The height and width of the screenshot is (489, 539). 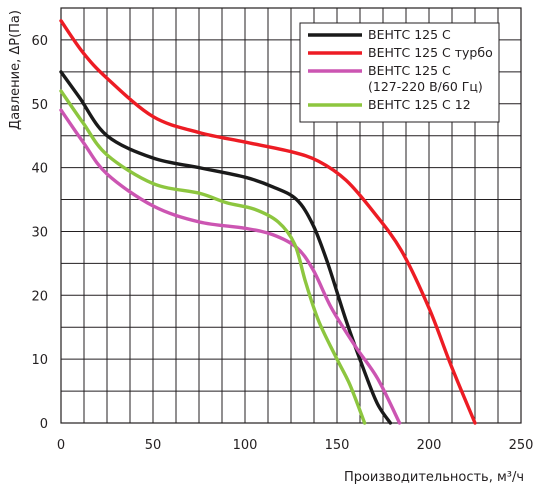 What do you see at coordinates (153, 445) in the screenshot?
I see `x-tick-label: 50` at bounding box center [153, 445].